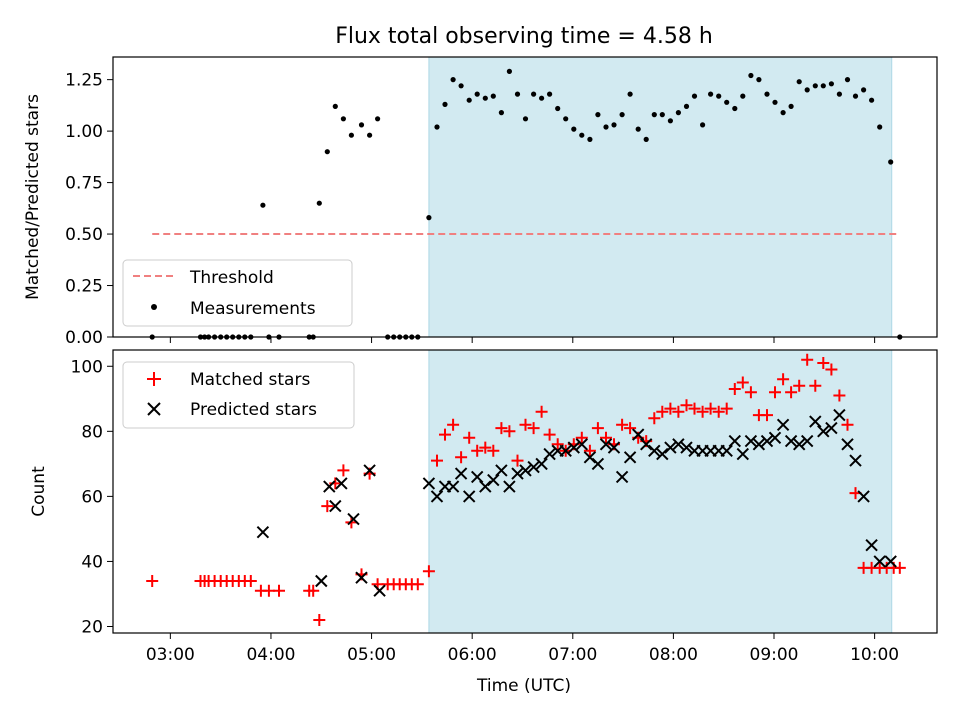 The width and height of the screenshot is (960, 724). Describe the element at coordinates (92, 432) in the screenshot. I see `count-y-tick-label: 80` at that location.